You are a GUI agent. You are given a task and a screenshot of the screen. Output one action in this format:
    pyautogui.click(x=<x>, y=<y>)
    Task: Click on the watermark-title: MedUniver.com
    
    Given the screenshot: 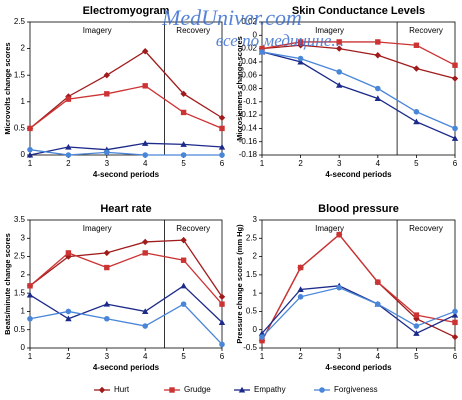 What is the action you would take?
    pyautogui.click(x=231, y=17)
    